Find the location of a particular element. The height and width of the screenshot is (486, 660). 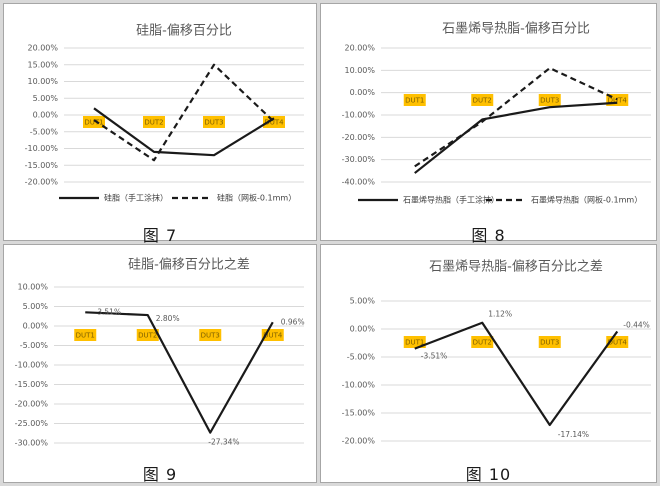

legend-entry: 石墨烯导热脂（手工涂抹） is located at coordinates (451, 200).